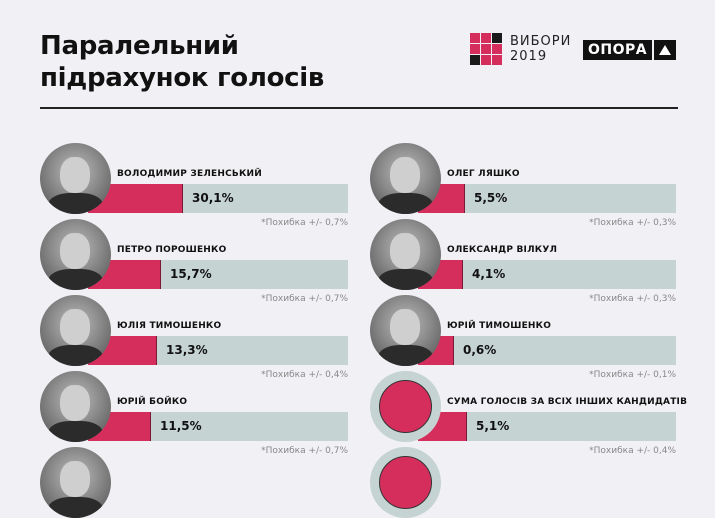 The width and height of the screenshot is (715, 518). What do you see at coordinates (567, 402) in the screenshot?
I see `candidate-name: СУМА ГОЛОСІВ ЗА ВСІХ ІНШИХ КАНДИДАТІВ` at bounding box center [567, 402].